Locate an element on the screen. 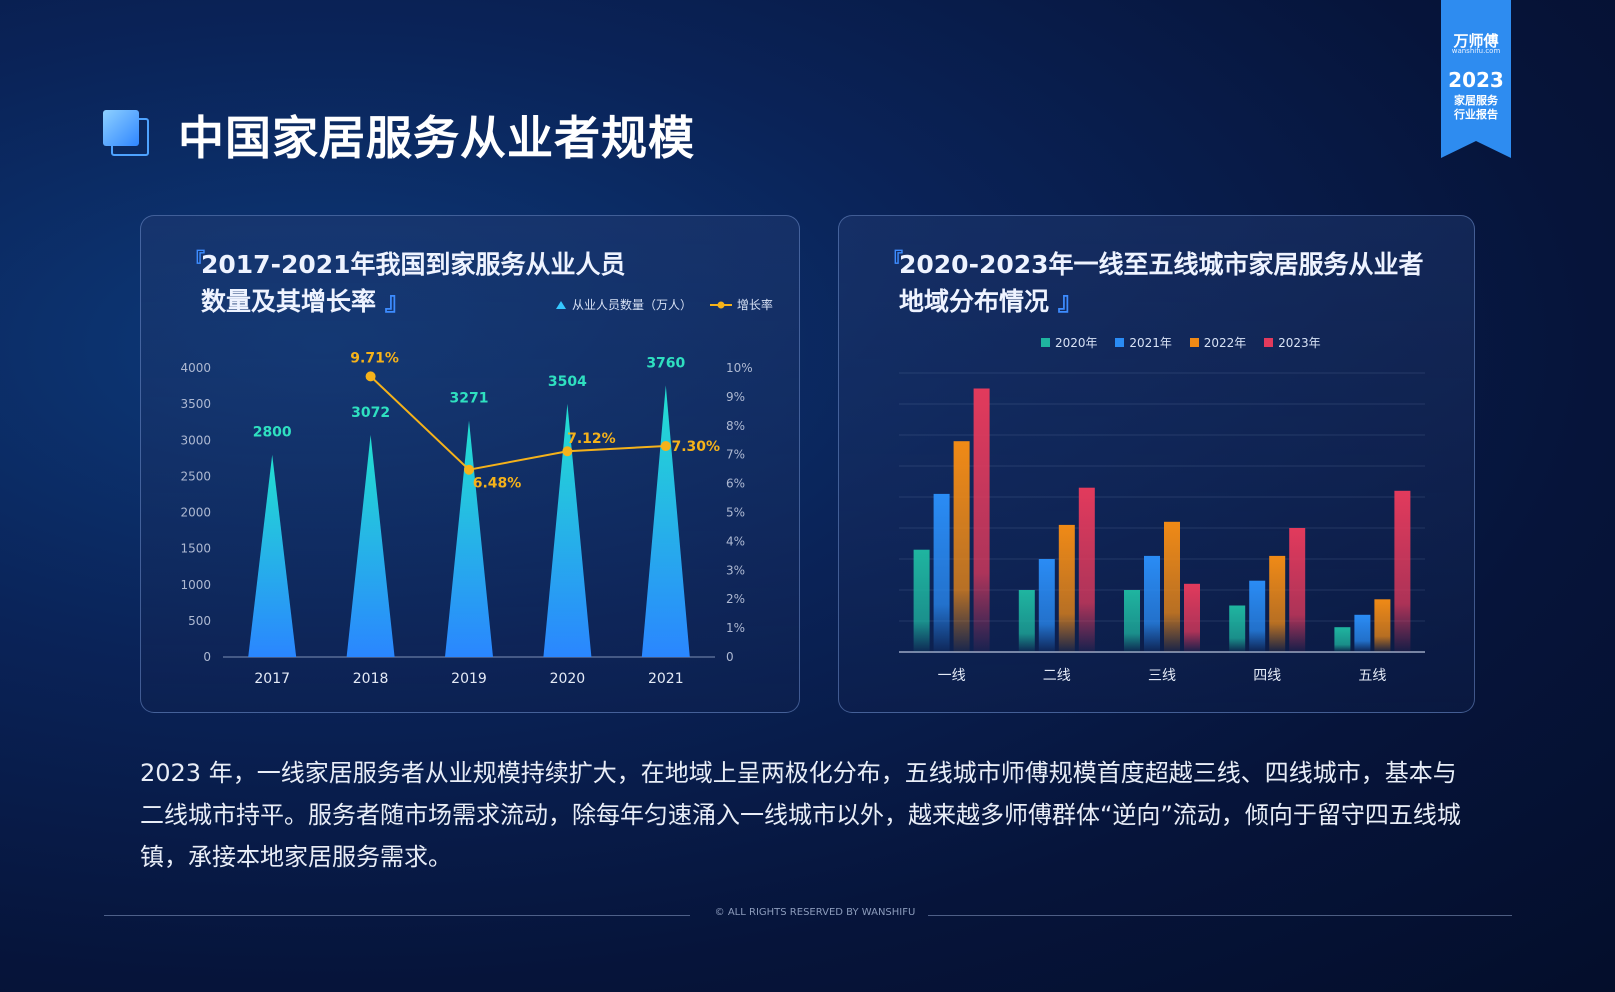  page-title: 中国家居服务从业者规模 is located at coordinates (436, 138).